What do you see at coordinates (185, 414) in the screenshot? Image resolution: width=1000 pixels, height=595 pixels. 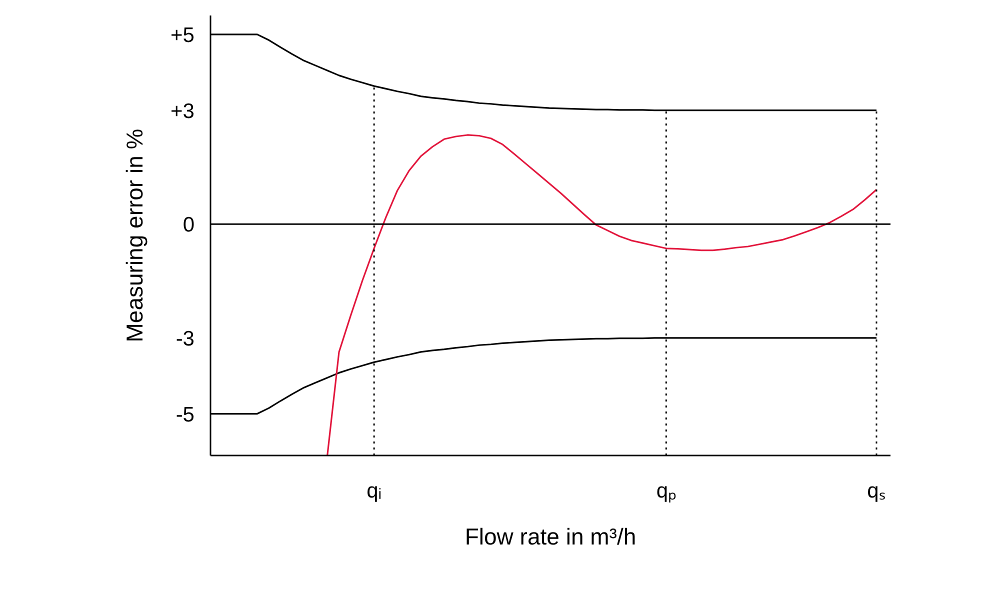 I see `y-tick-label: -5` at bounding box center [185, 414].